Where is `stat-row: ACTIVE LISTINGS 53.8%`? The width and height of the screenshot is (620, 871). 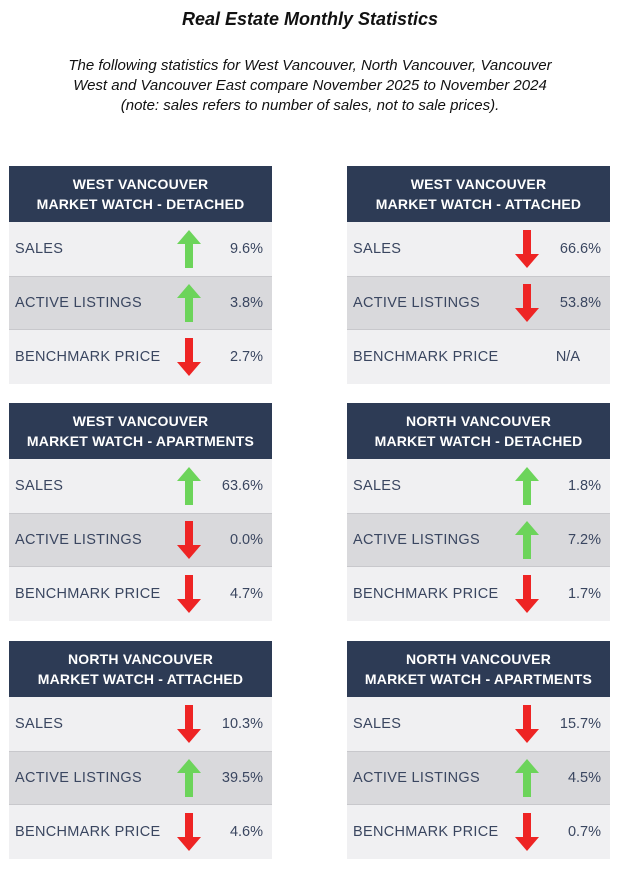 stat-row: ACTIVE LISTINGS 53.8% is located at coordinates (478, 303).